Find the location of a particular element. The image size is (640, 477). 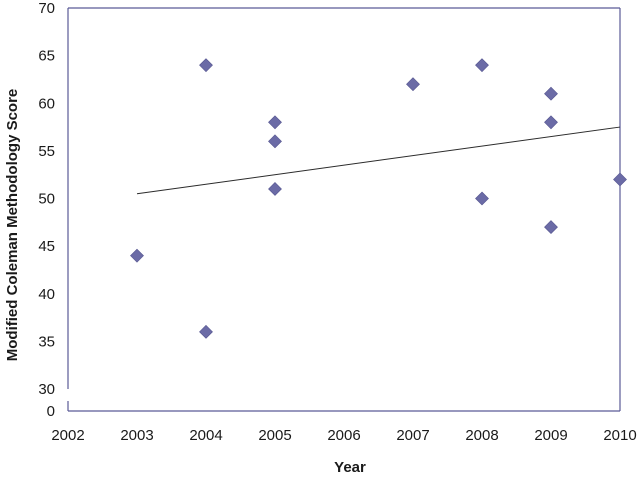

y-tick-label: 70 is located at coordinates (46, 8).